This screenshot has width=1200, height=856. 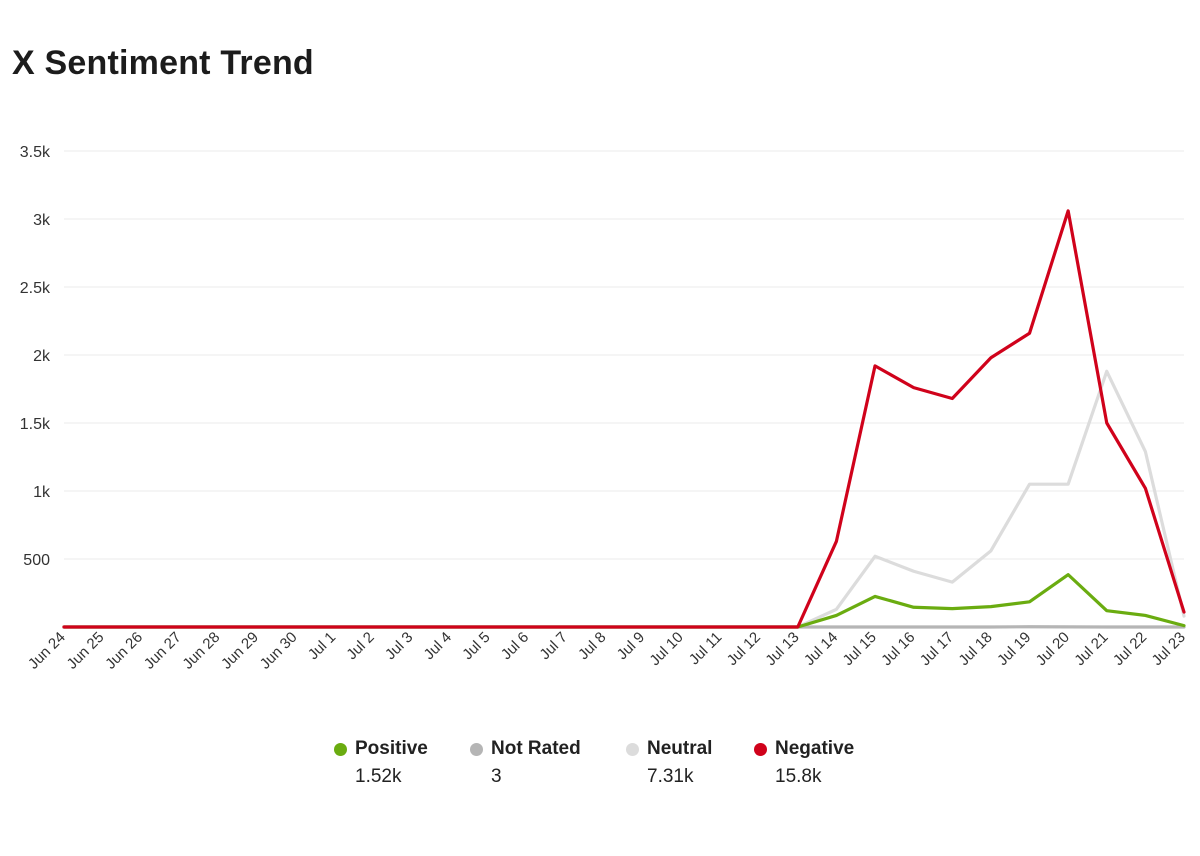 I want to click on x-tick-label: Jul 18, so click(x=975, y=649).